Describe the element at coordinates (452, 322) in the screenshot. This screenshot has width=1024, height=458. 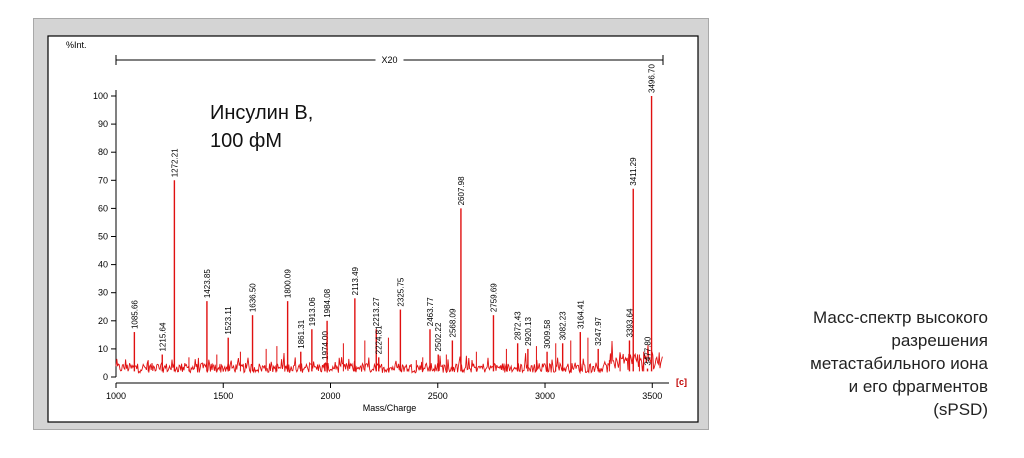
I see `peak-label: 2568.09` at that location.